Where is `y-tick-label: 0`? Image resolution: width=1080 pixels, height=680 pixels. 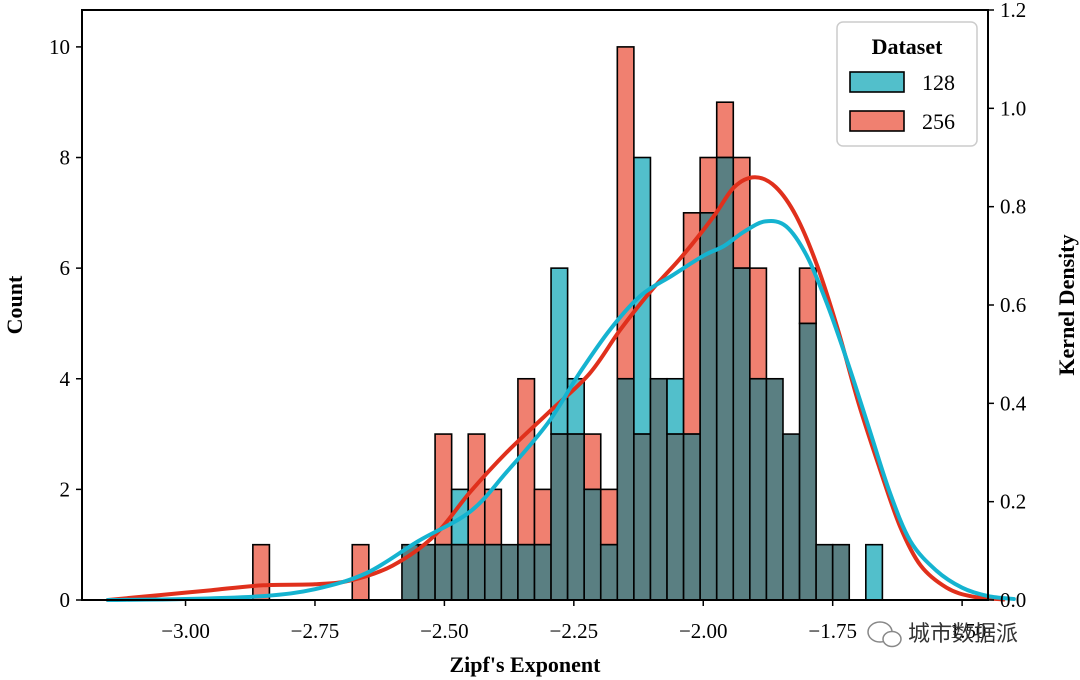
y-tick-label: 0 is located at coordinates (65, 600).